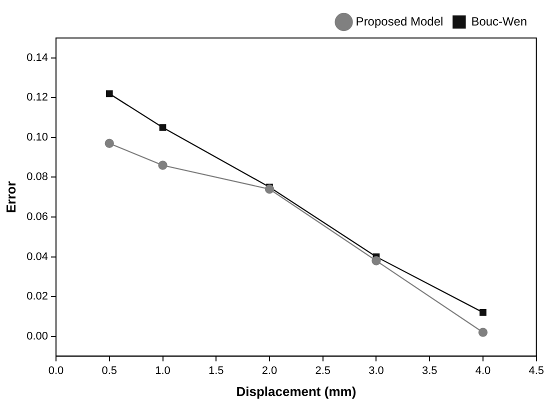  Describe the element at coordinates (296, 391) in the screenshot. I see `x-axis-title: Displacement (mm)` at that location.